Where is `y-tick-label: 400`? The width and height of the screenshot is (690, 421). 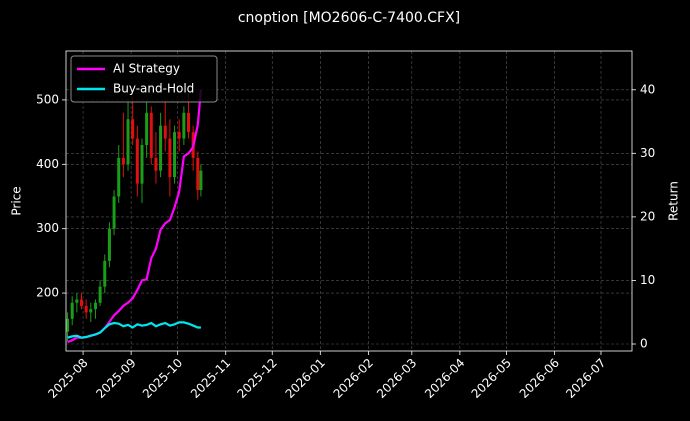 y-tick-label: 400 is located at coordinates (47, 164).